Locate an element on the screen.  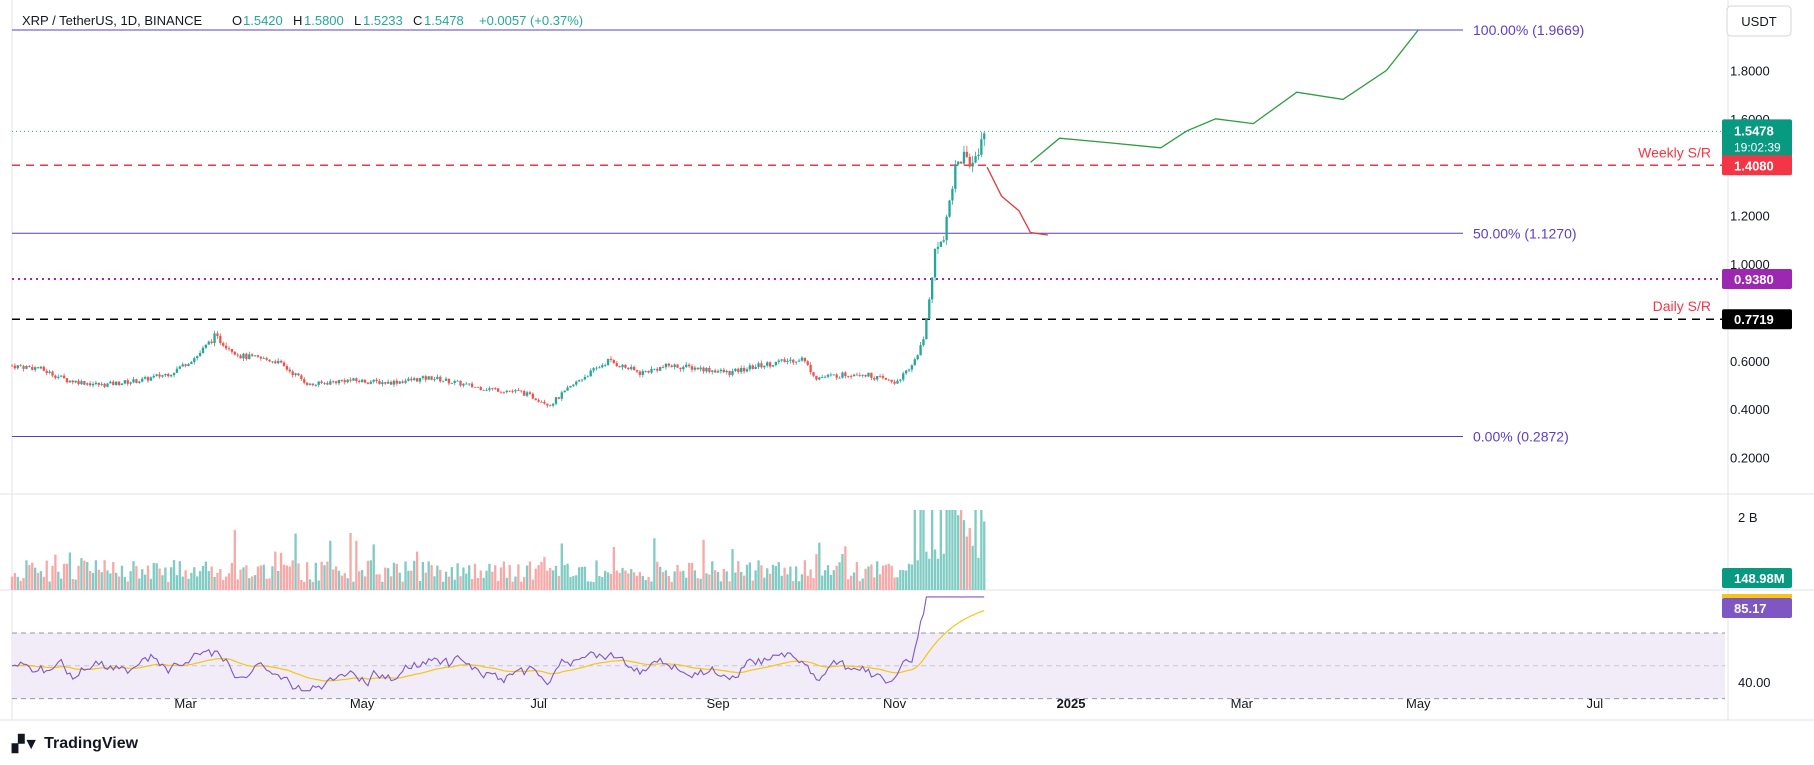
price-tick-label: 1.2000 is located at coordinates (1750, 216).